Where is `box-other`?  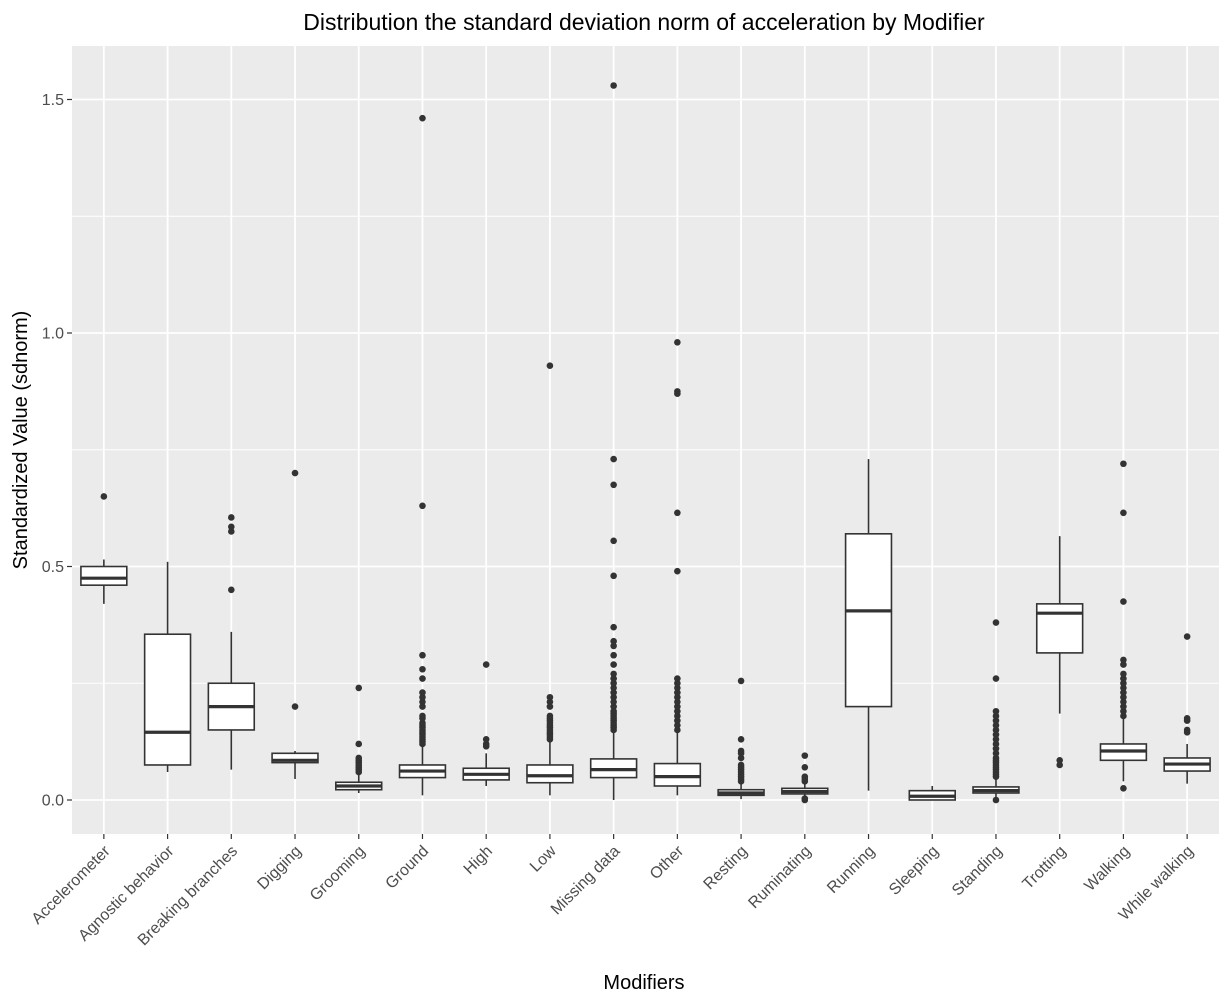 box-other is located at coordinates (677, 567).